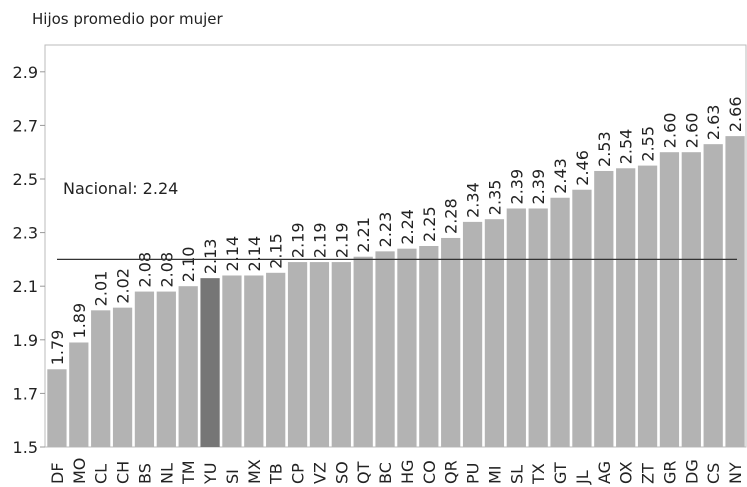 This screenshot has height=487, width=747. What do you see at coordinates (626, 147) in the screenshot?
I see `value-label: 2.54` at bounding box center [626, 147].